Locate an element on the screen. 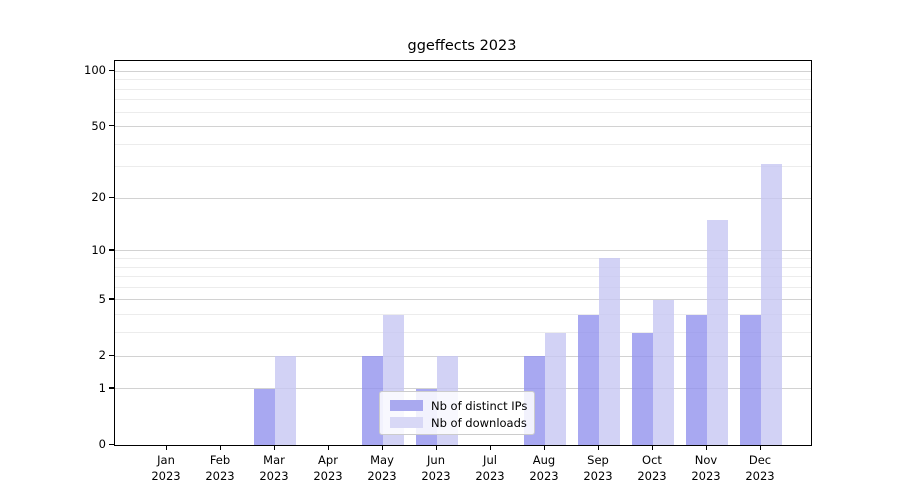 Image resolution: width=900 pixels, height=500 pixels. legend: Nb of distinct IPs Nb of downloads is located at coordinates (457, 413).